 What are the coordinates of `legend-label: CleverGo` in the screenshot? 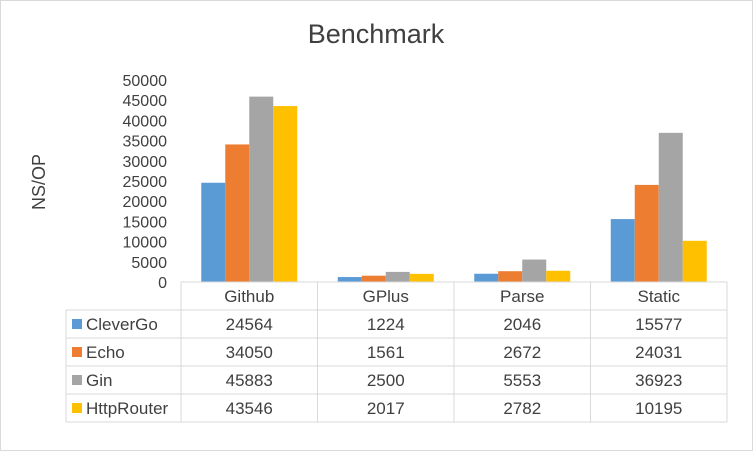 It's located at (122, 324).